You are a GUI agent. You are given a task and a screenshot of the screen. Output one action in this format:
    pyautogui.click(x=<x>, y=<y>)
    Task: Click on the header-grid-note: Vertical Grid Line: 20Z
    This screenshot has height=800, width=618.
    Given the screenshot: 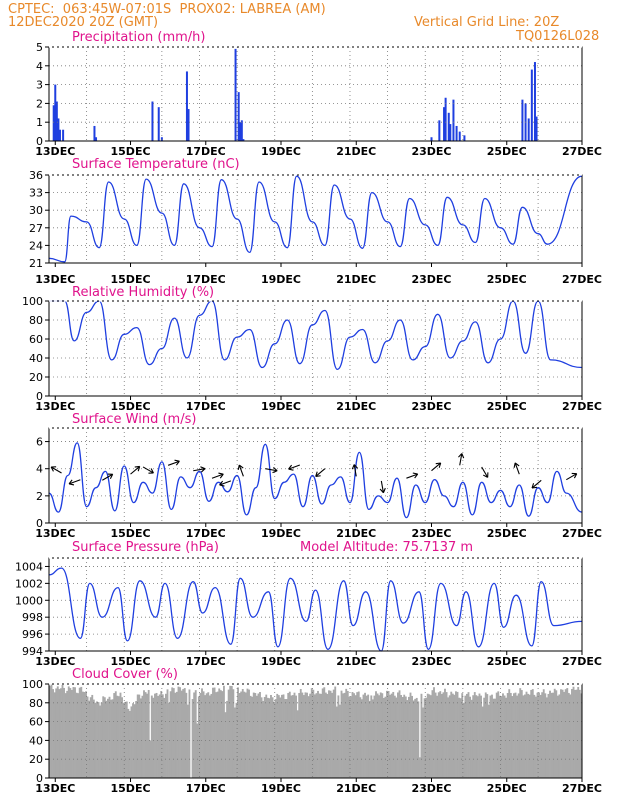 What is the action you would take?
    pyautogui.click(x=487, y=22)
    